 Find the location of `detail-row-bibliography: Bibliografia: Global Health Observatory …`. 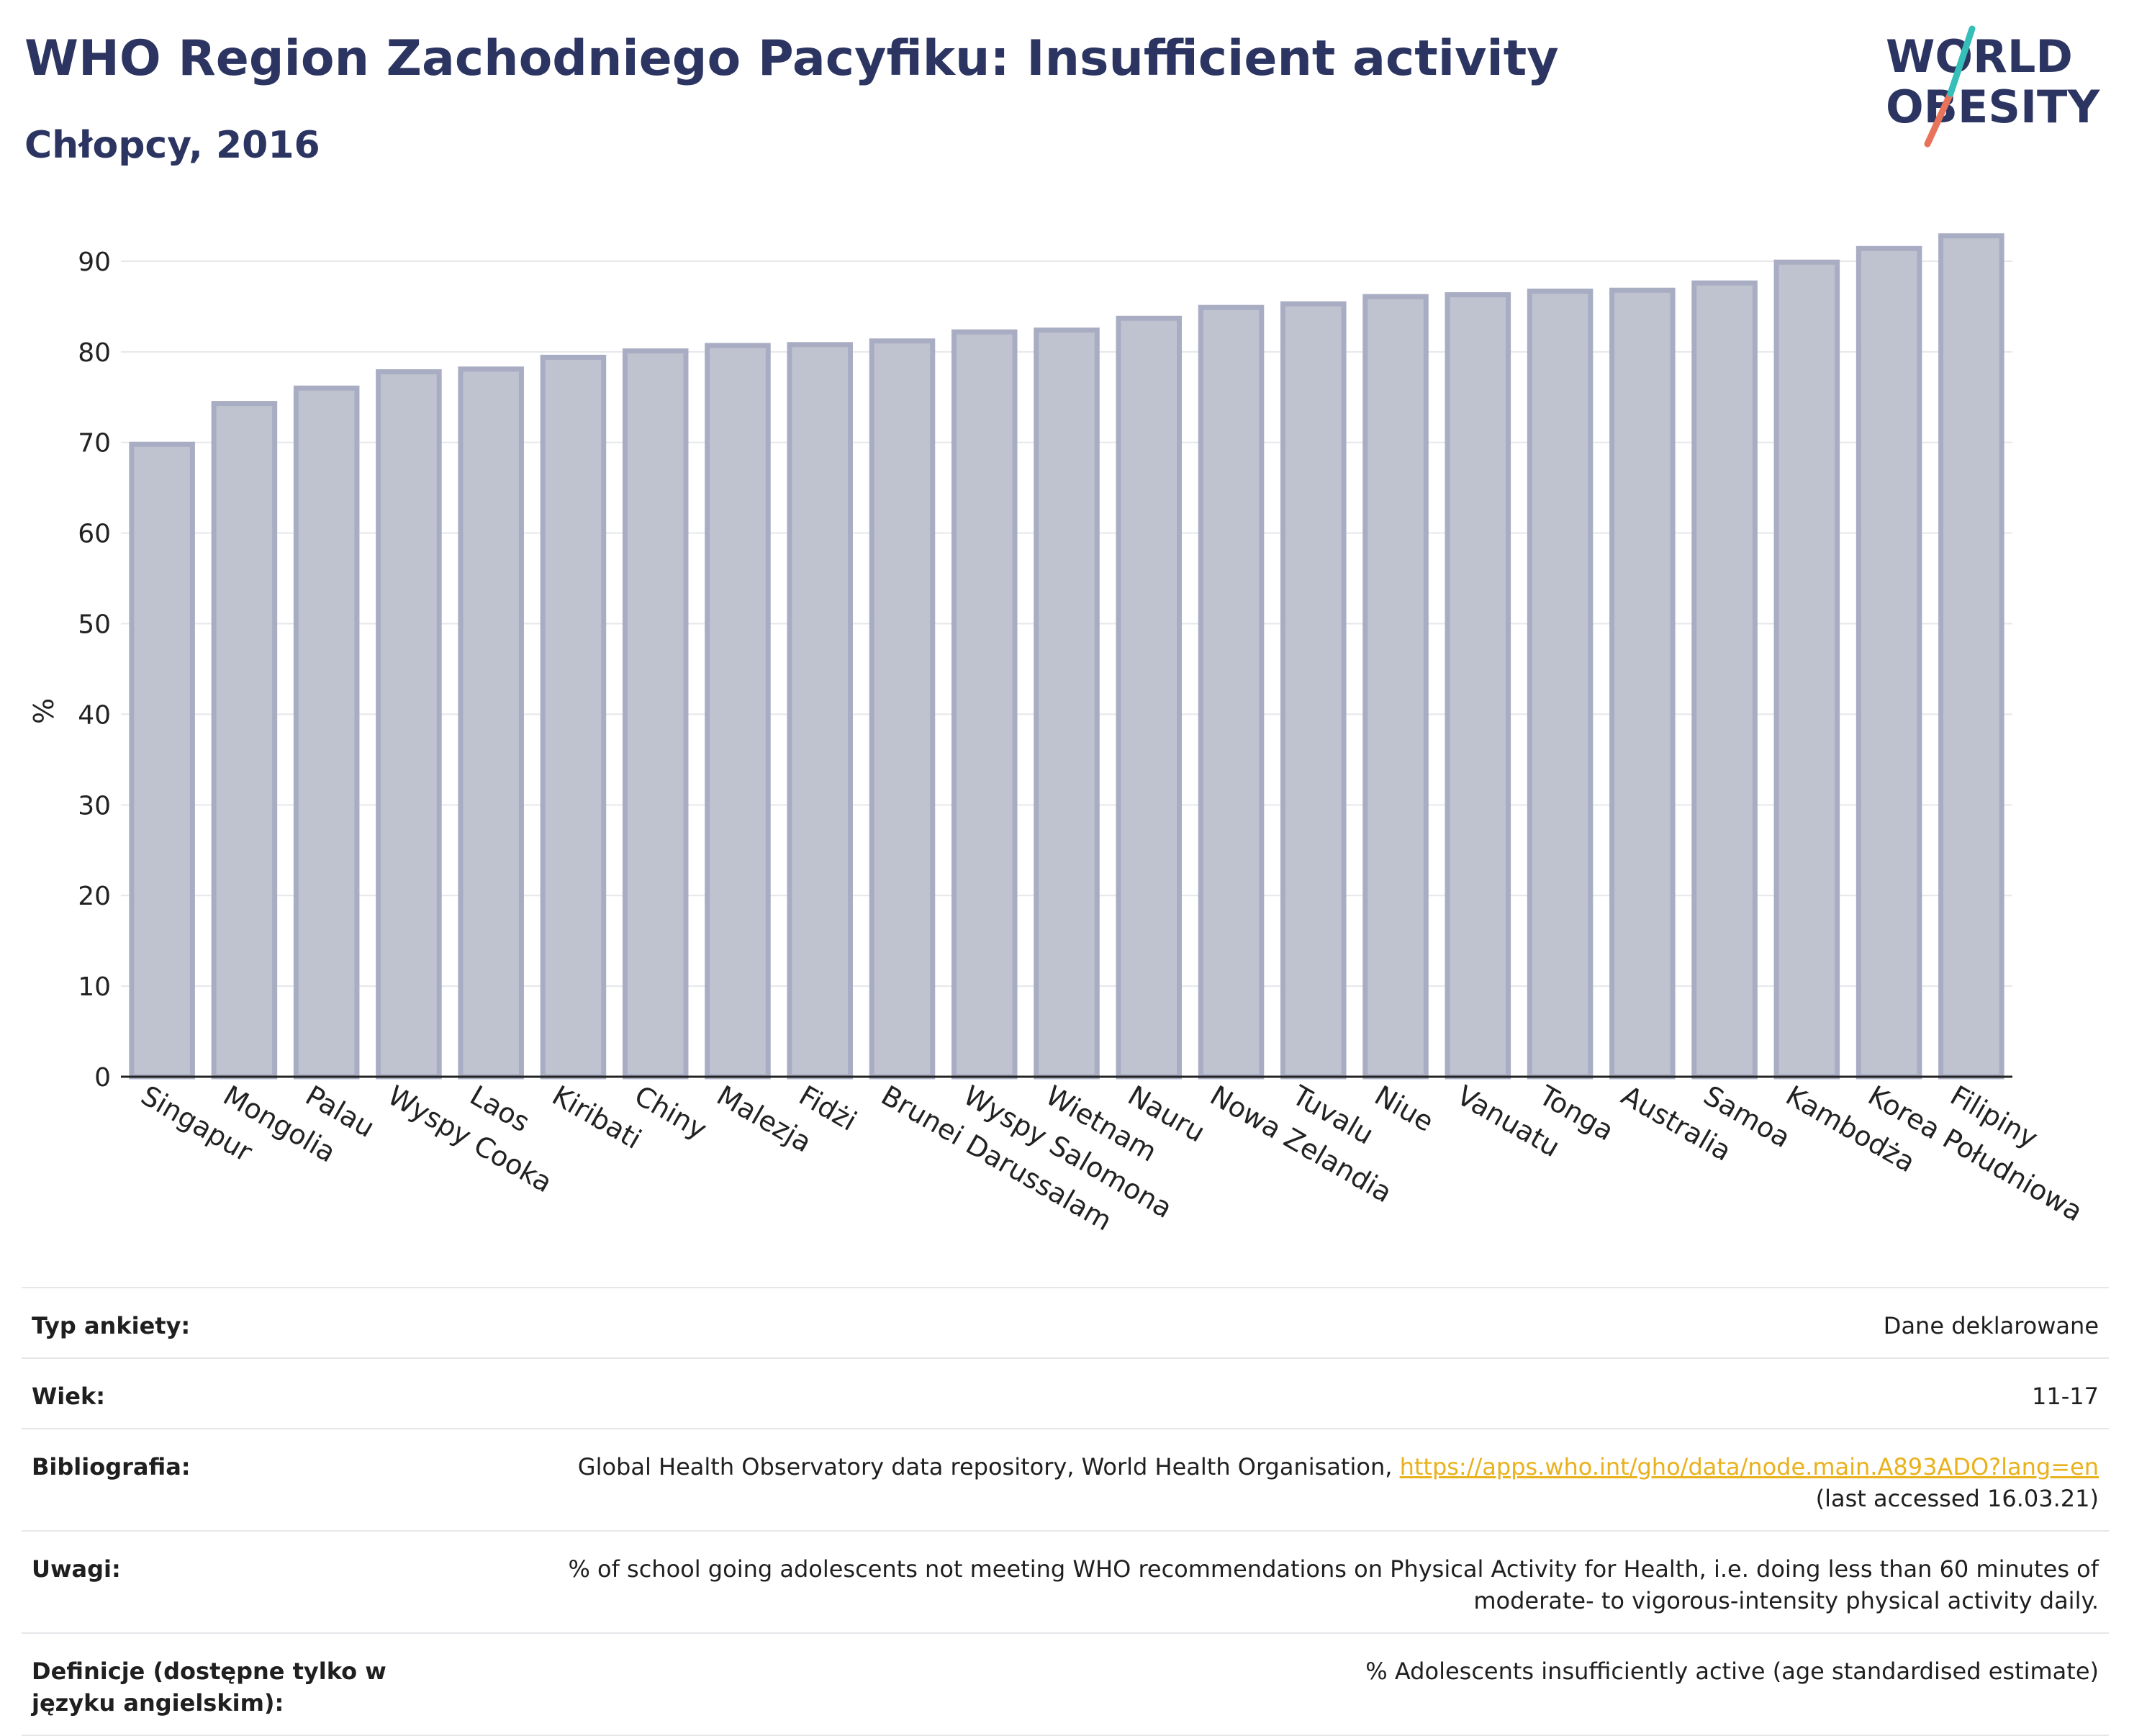

detail-row-bibliography: Bibliografia: Global Health Observatory … is located at coordinates (1065, 1479).